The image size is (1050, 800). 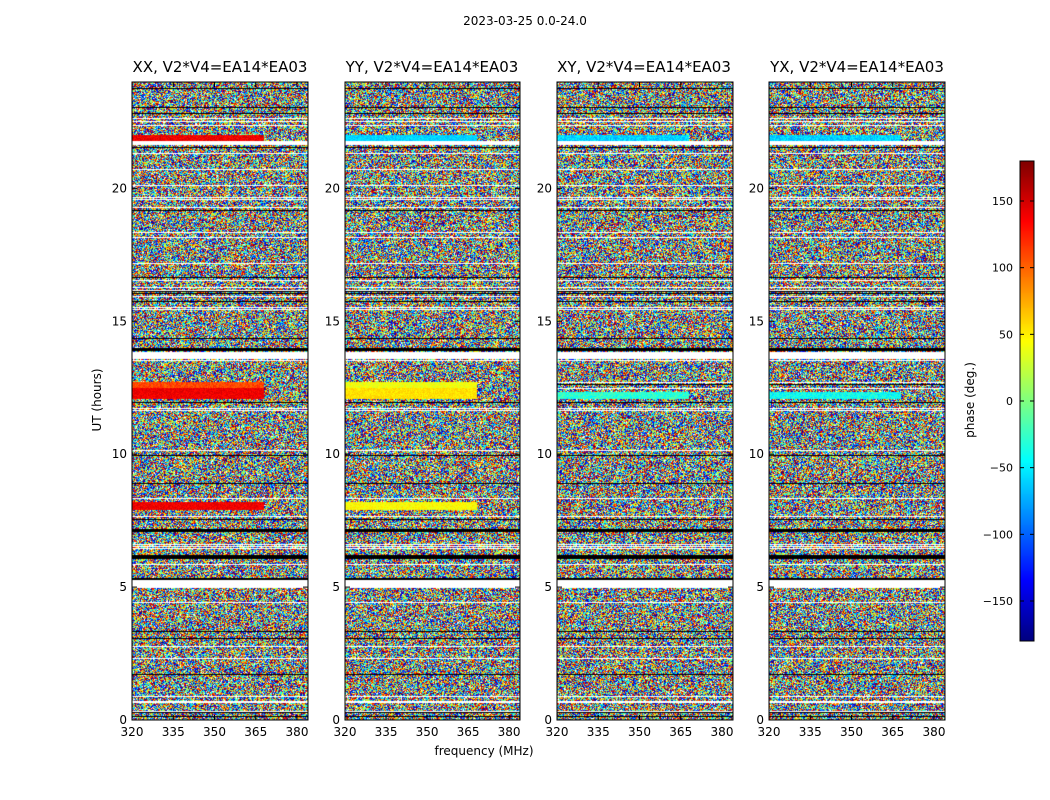 I want to click on panel-title-xx: XX, V2*V4=EA14*EA03, so click(x=220, y=67).